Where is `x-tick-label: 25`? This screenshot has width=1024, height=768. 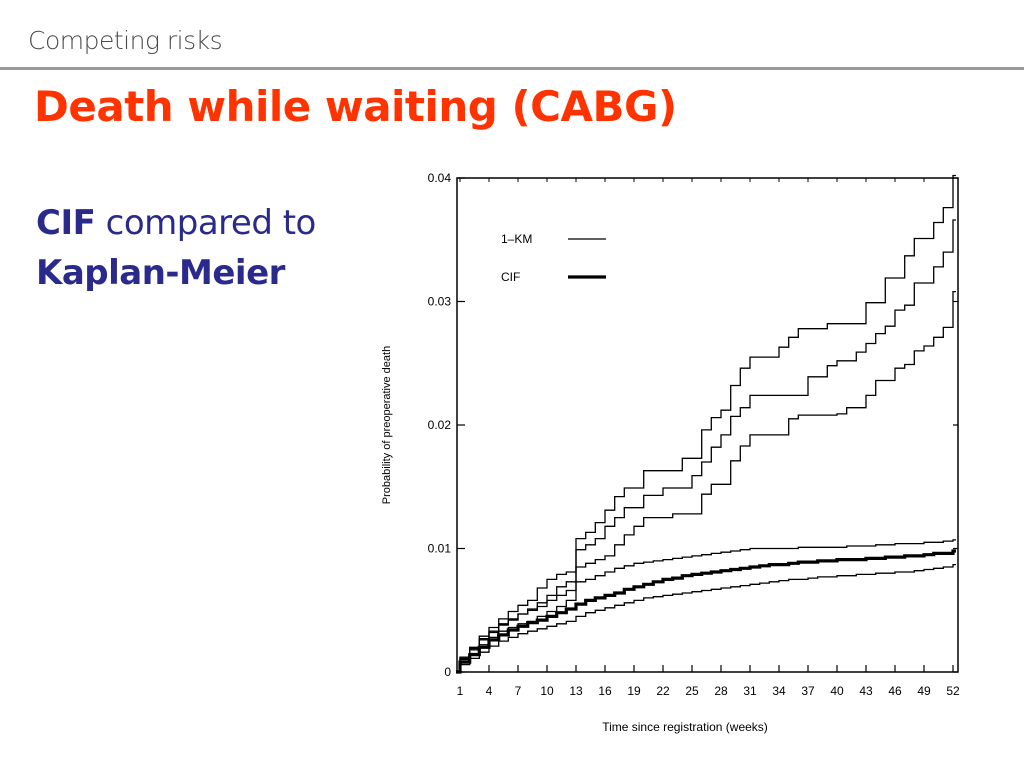
x-tick-label: 25 is located at coordinates (692, 691).